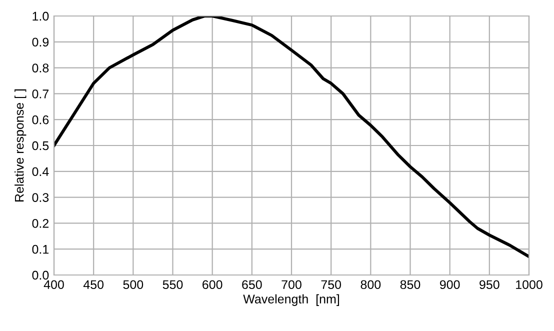 The height and width of the screenshot is (331, 554). I want to click on y-tick-label: 0.9, so click(40, 42).